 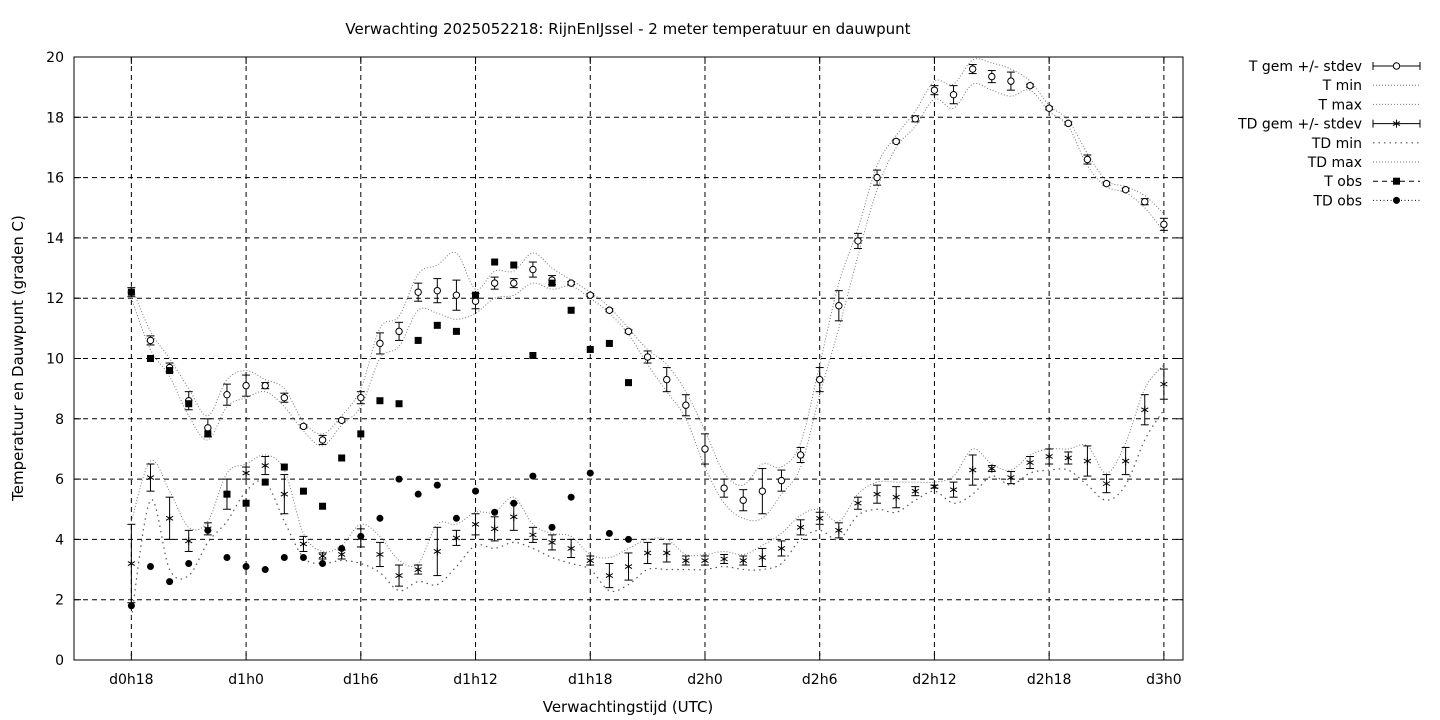 What do you see at coordinates (55, 58) in the screenshot?
I see `y-tick-label: 20` at bounding box center [55, 58].